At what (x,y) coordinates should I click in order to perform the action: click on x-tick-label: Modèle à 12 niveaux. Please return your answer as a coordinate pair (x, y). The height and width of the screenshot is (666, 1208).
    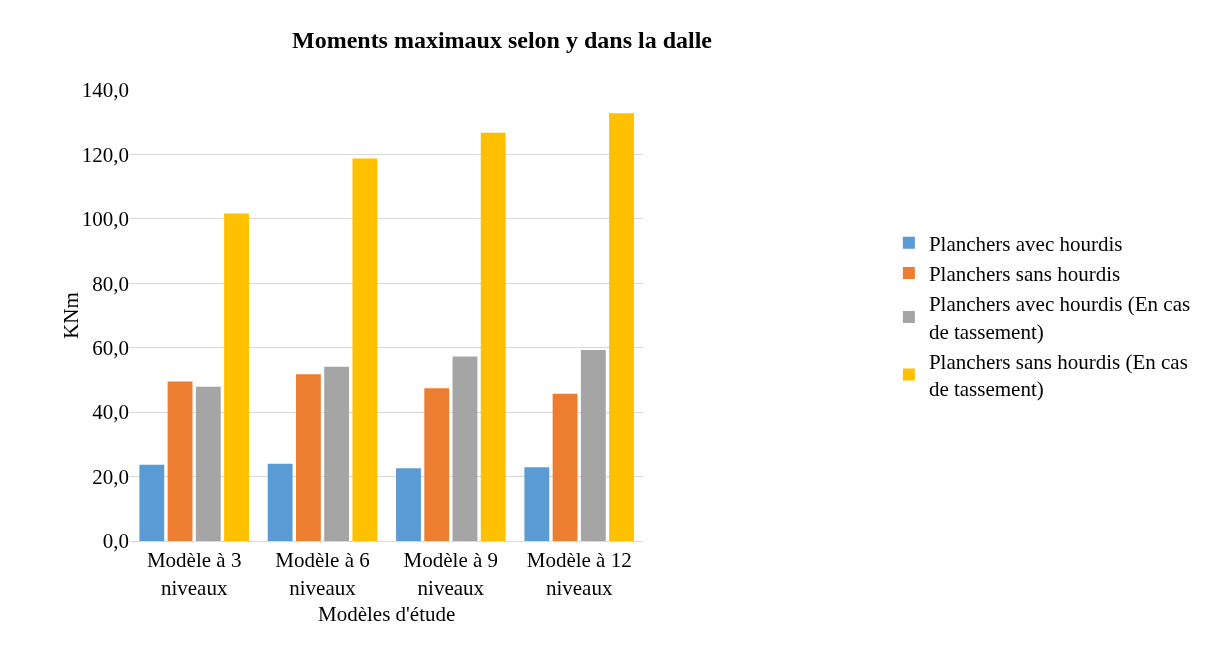
    Looking at the image, I should click on (579, 574).